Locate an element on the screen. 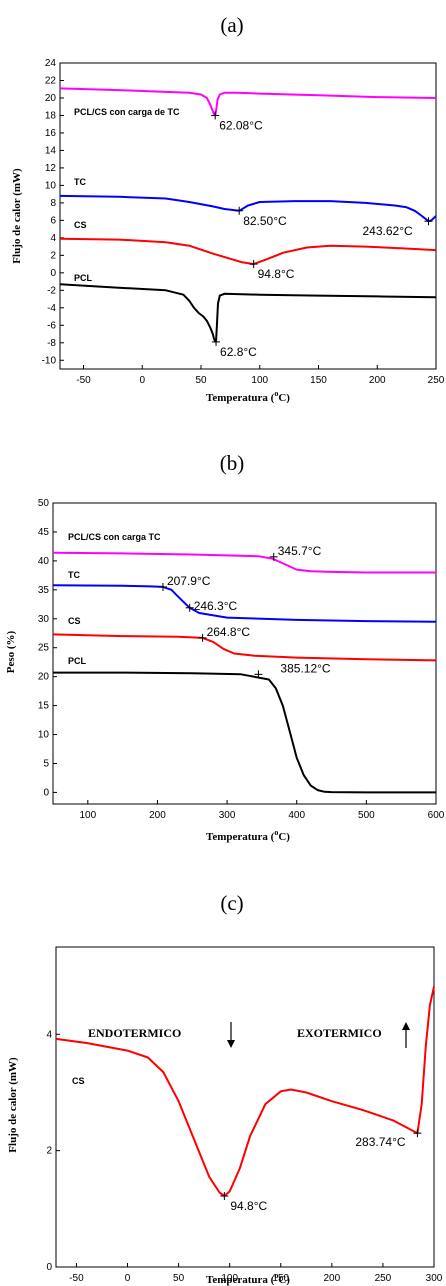 This screenshot has width=446, height=1286. y-tick-label: 14 is located at coordinates (51, 150).